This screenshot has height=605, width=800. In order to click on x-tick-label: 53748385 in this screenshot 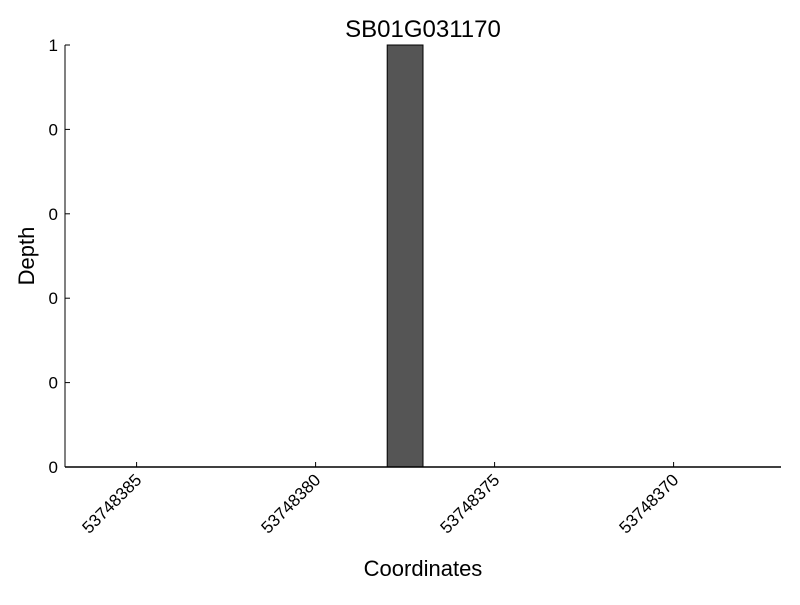, I will do `click(112, 503)`.